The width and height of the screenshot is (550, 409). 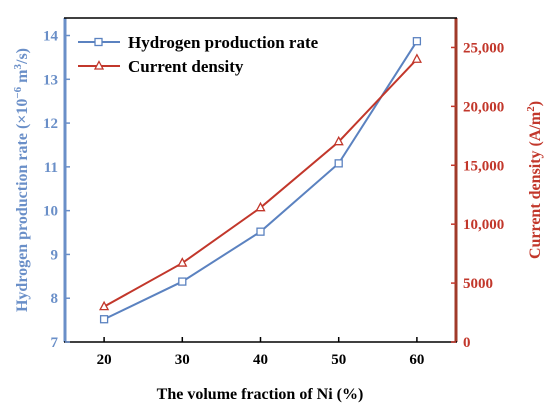 I want to click on y-left-tick-label: 9, so click(x=55, y=255).